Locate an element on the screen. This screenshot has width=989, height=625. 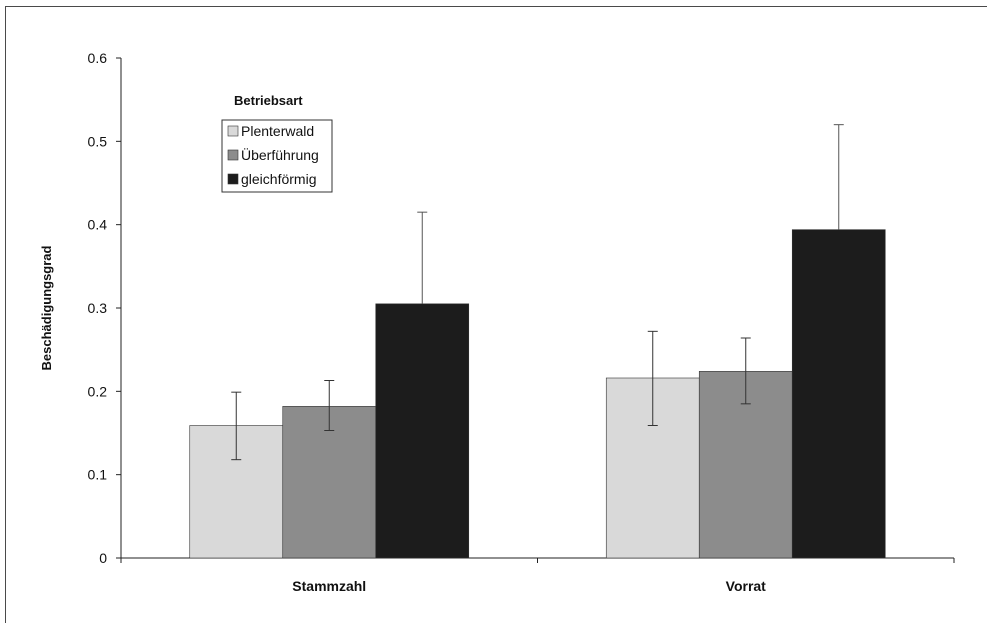
y-tick-label: 0.4 is located at coordinates (98, 225).